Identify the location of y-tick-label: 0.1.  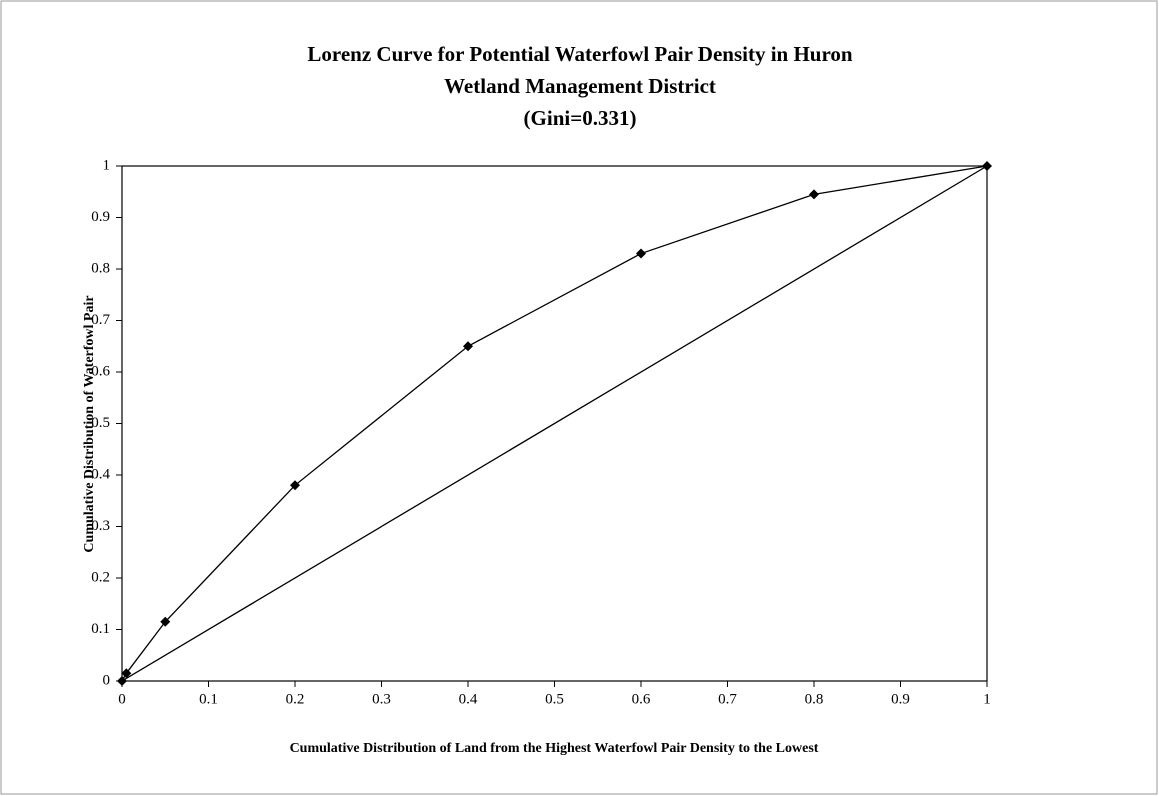
(100, 629).